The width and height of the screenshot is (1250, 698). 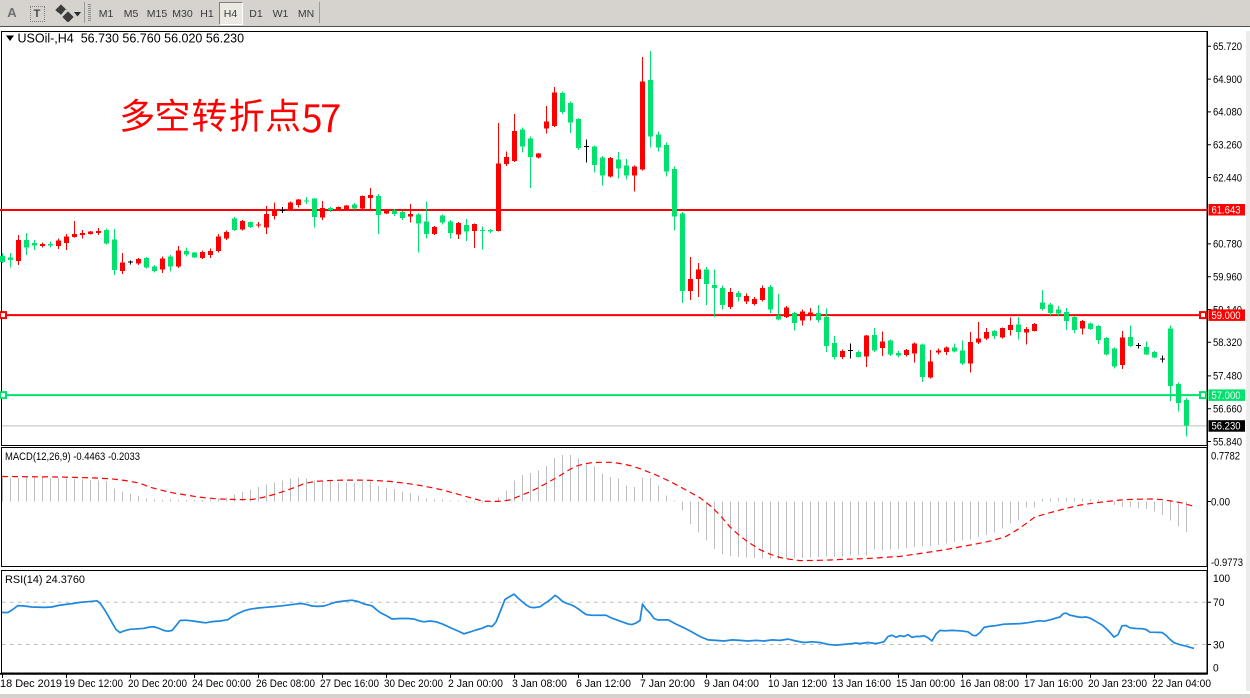 What do you see at coordinates (1227, 178) in the screenshot?
I see `svg-text: 62.440` at bounding box center [1227, 178].